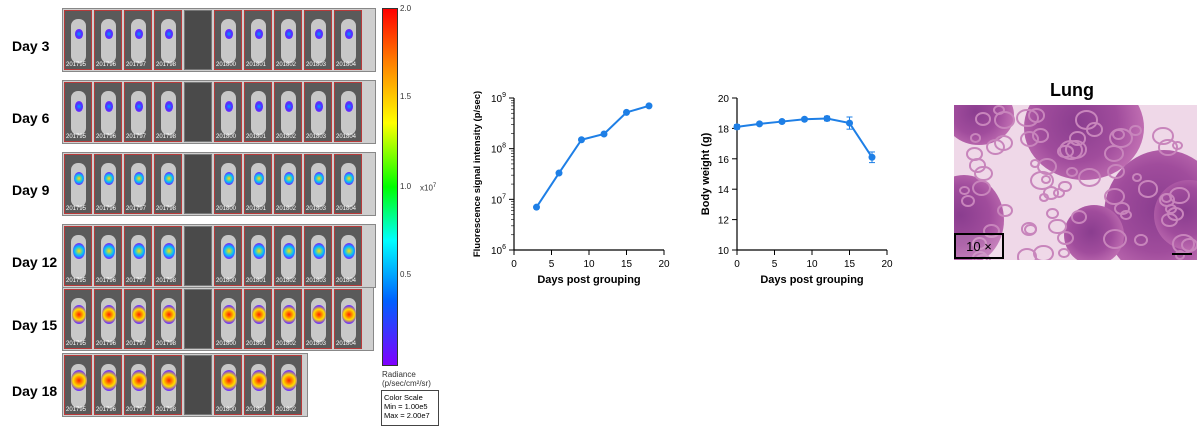 The image size is (1200, 431). What do you see at coordinates (724, 99) in the screenshot?
I see `y-tick-label: 20` at bounding box center [724, 99].